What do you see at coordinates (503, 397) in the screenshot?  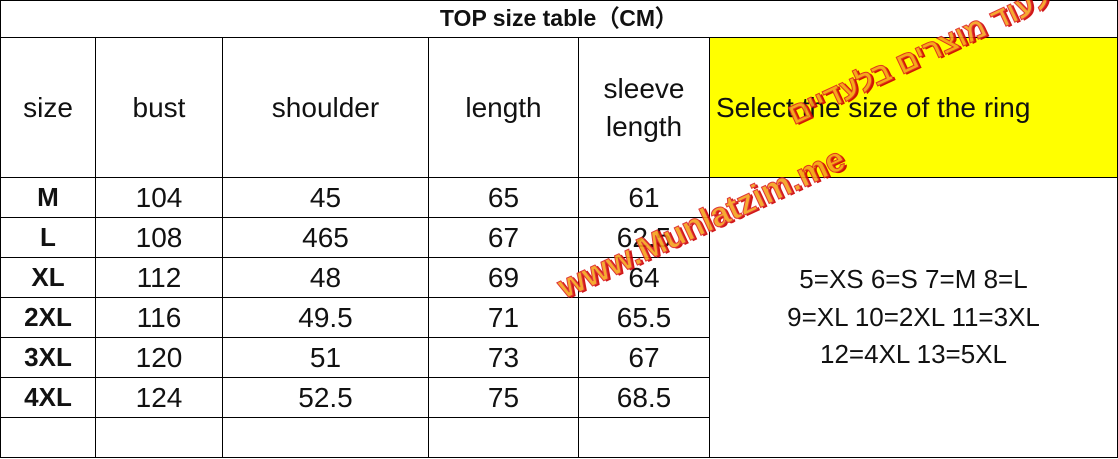 I see `measure-cell: 75` at bounding box center [503, 397].